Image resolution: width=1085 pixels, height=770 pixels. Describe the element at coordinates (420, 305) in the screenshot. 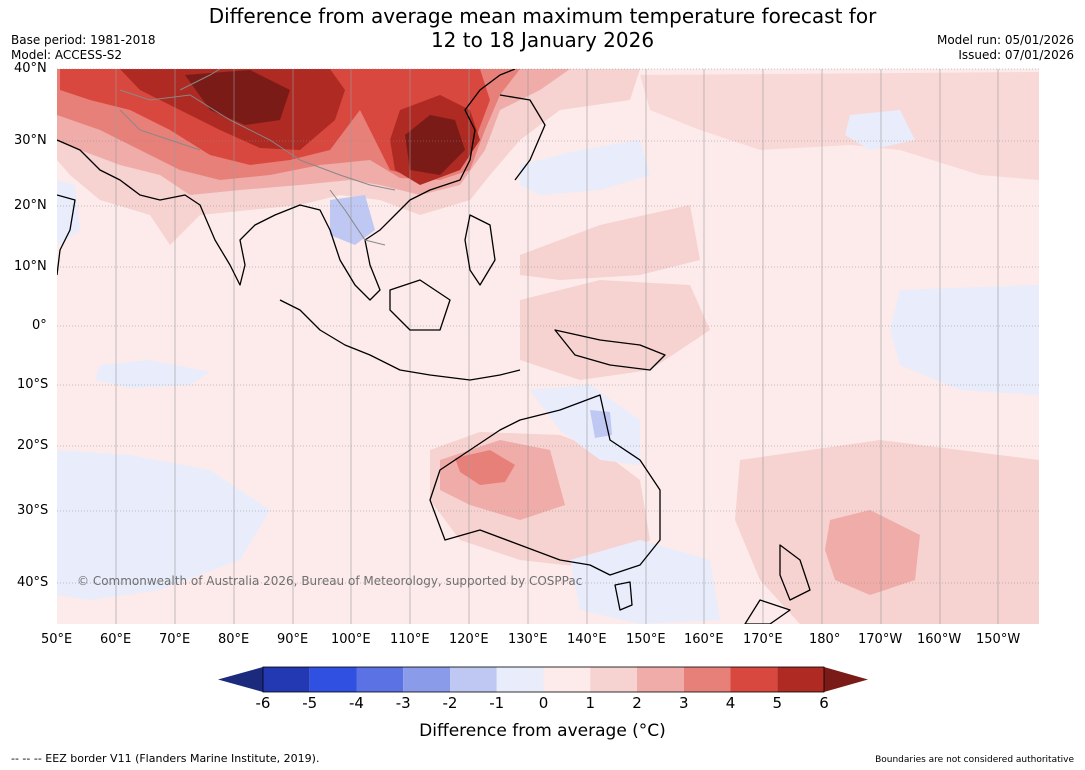

I see `borneo-coastline` at that location.